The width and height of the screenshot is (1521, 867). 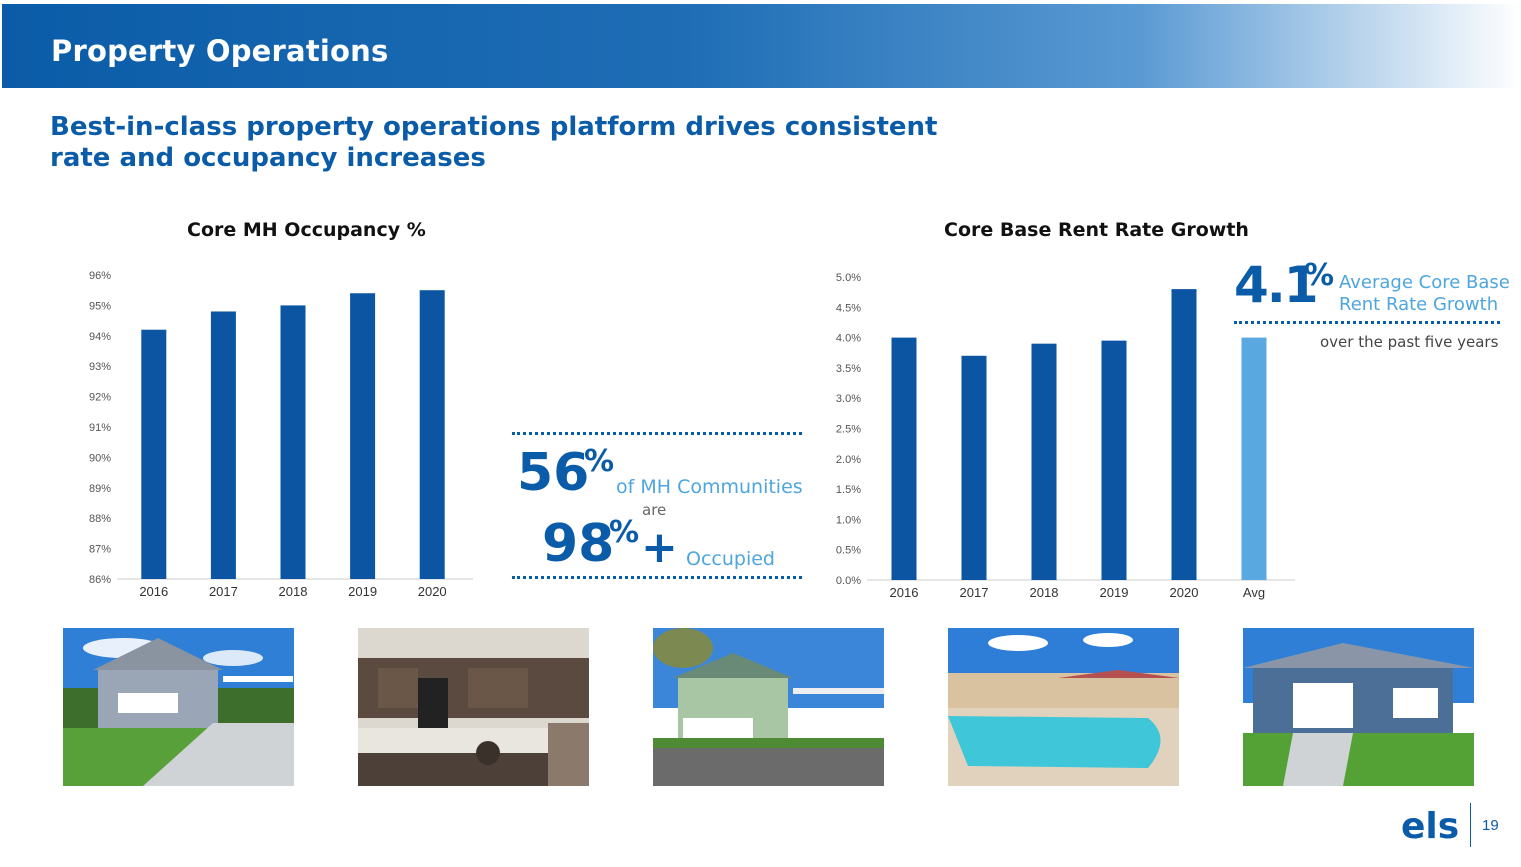 What do you see at coordinates (220, 51) in the screenshot?
I see `page-title: Property Operations` at bounding box center [220, 51].